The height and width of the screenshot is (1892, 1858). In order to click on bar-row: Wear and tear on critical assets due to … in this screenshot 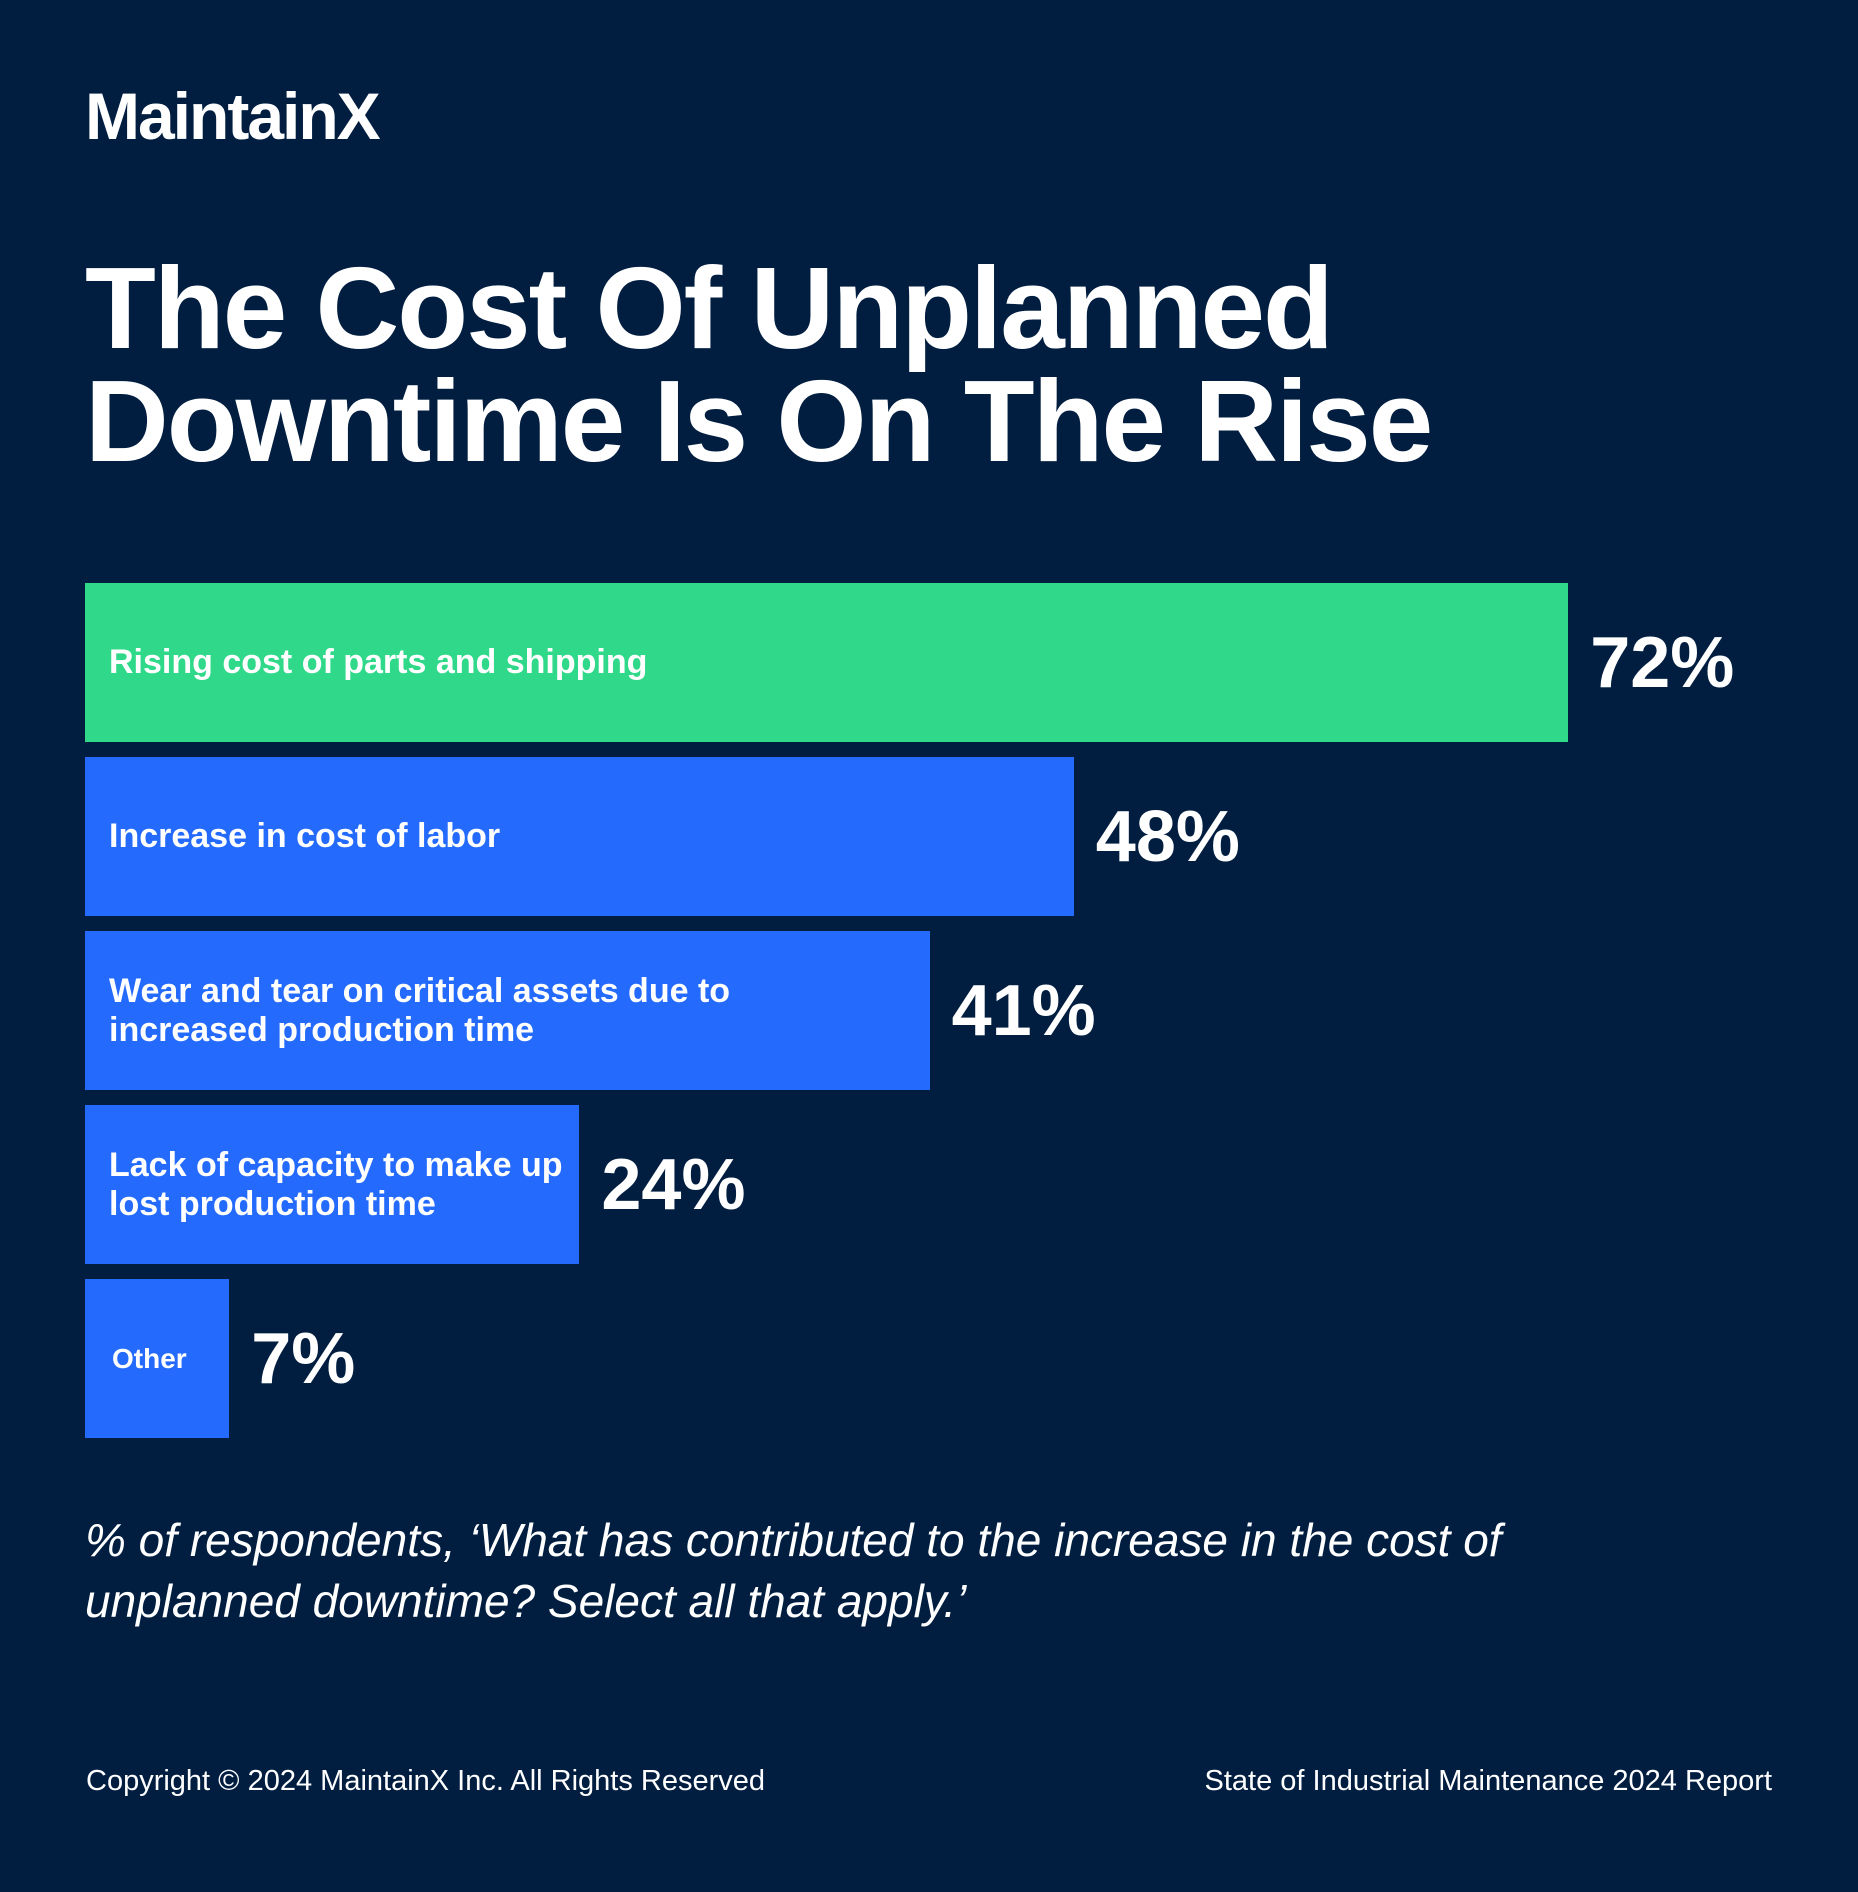, I will do `click(935, 1010)`.